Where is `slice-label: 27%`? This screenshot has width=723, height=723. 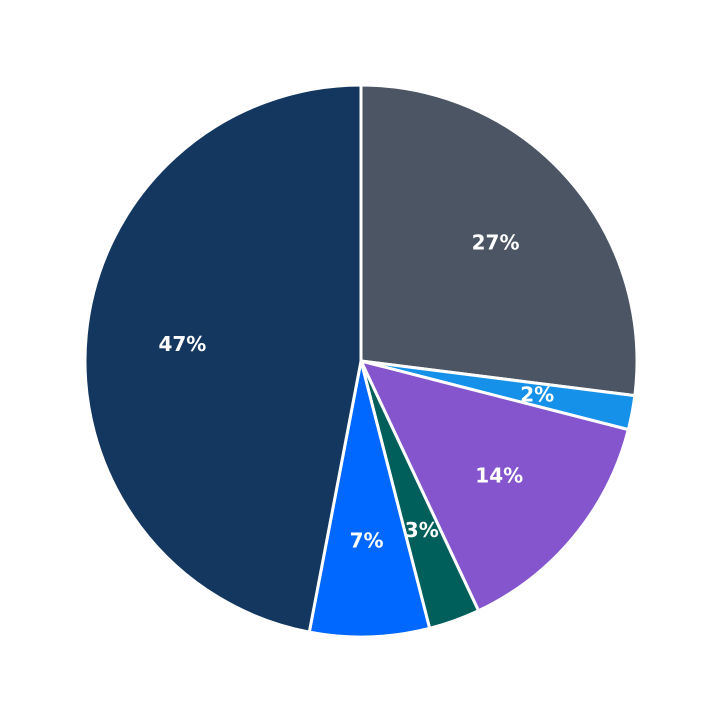
slice-label: 27% is located at coordinates (496, 242).